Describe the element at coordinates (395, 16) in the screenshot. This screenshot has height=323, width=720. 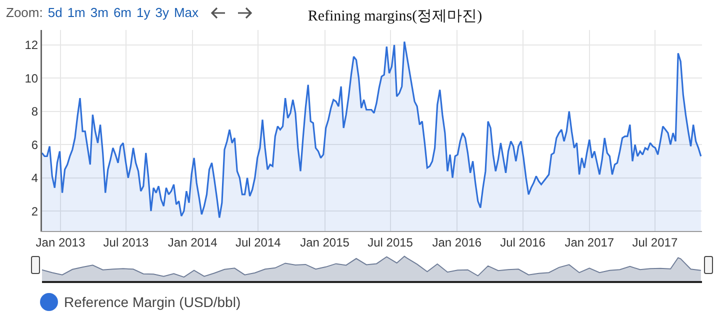
I see `chart-title: Refining margins(정제마진)` at that location.